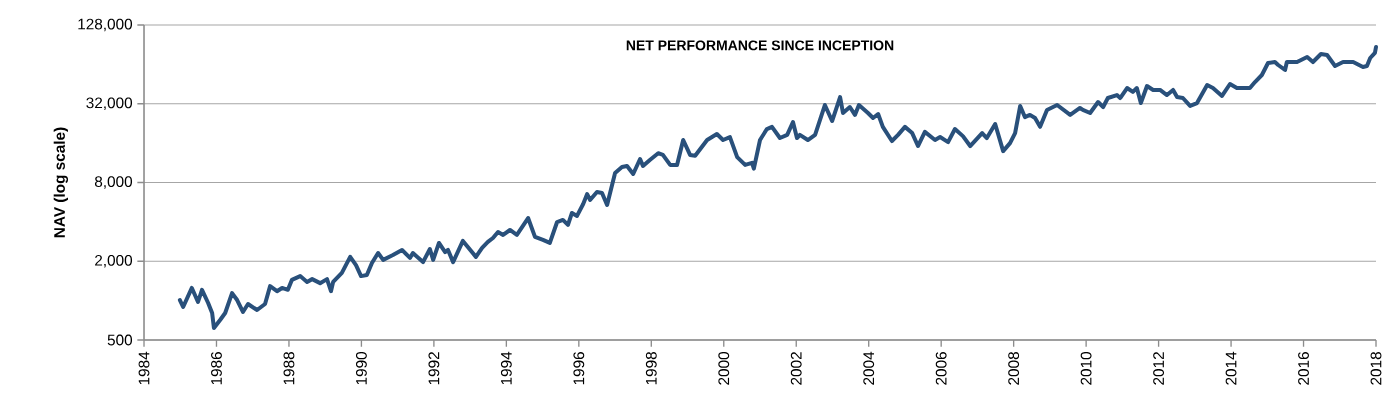  Describe the element at coordinates (1231, 368) in the screenshot. I see `x-tick-label: 2014` at that location.